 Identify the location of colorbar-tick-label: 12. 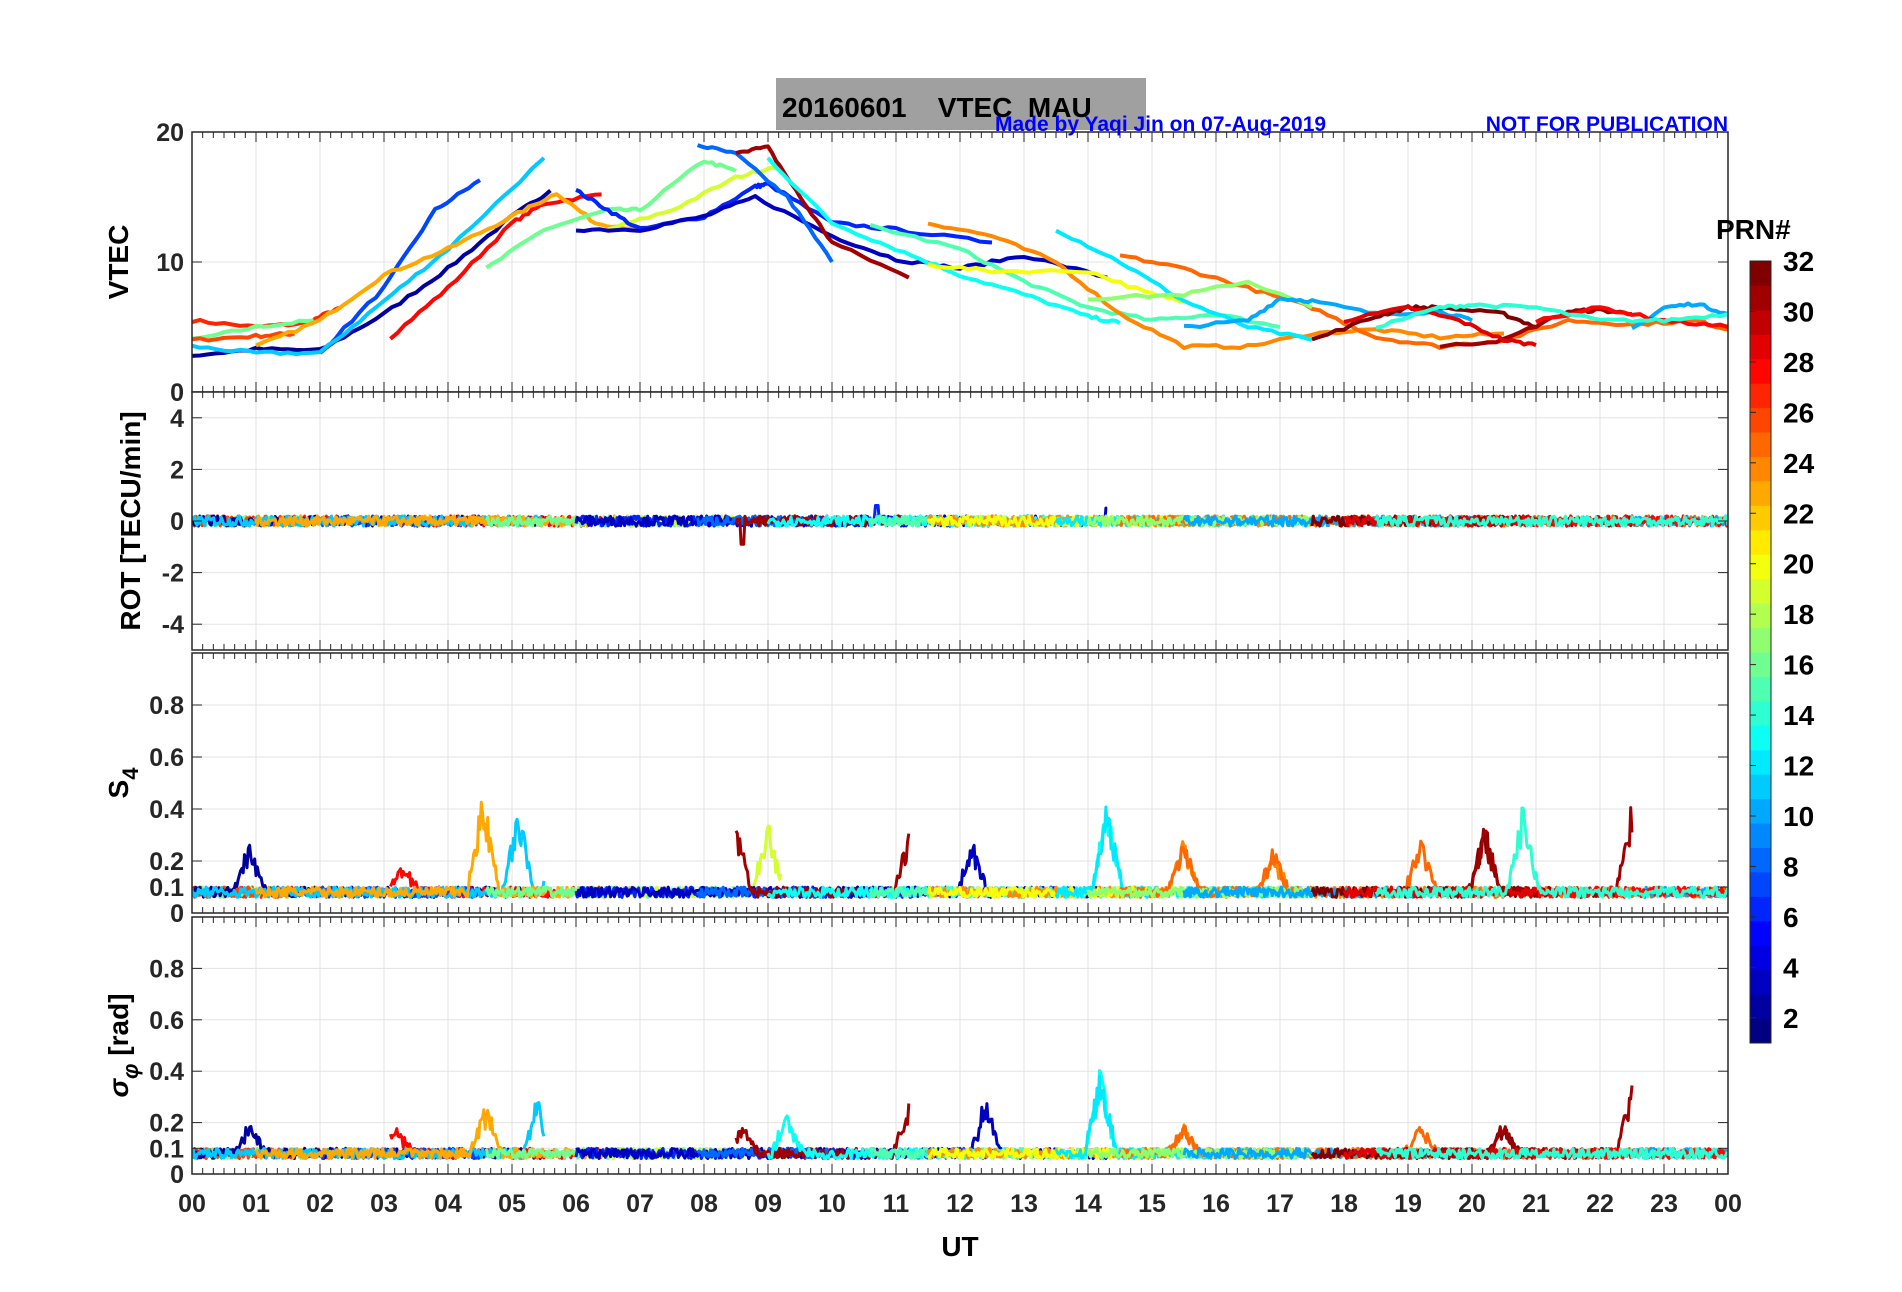
(1798, 766).